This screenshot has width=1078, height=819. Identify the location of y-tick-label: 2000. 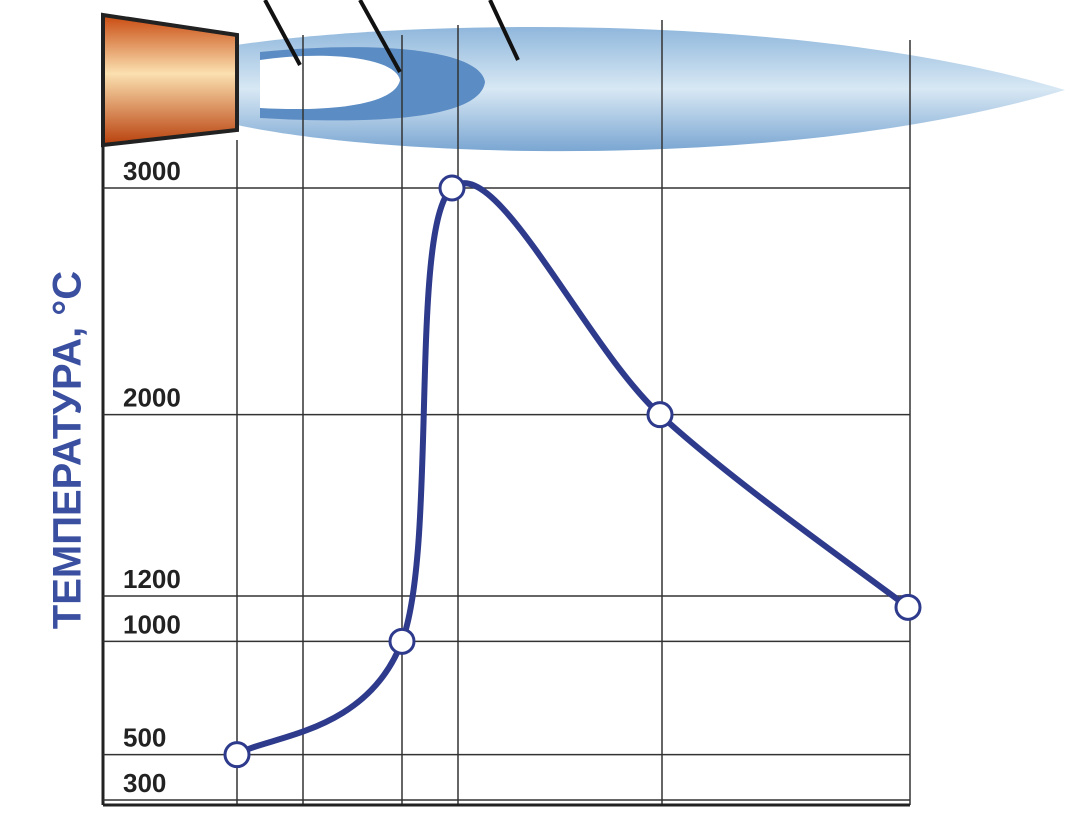
(152, 398).